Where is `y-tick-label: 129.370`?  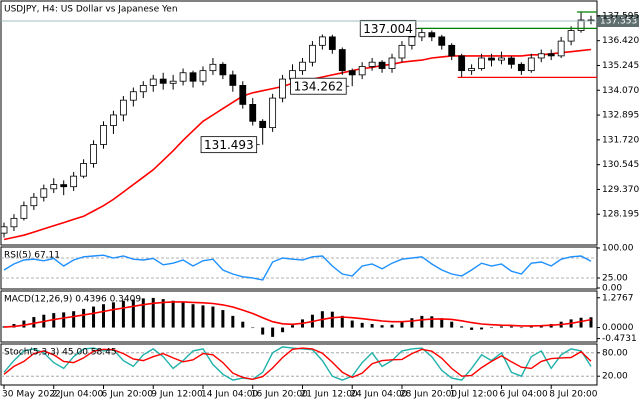 y-tick-label: 129.370 is located at coordinates (620, 190).